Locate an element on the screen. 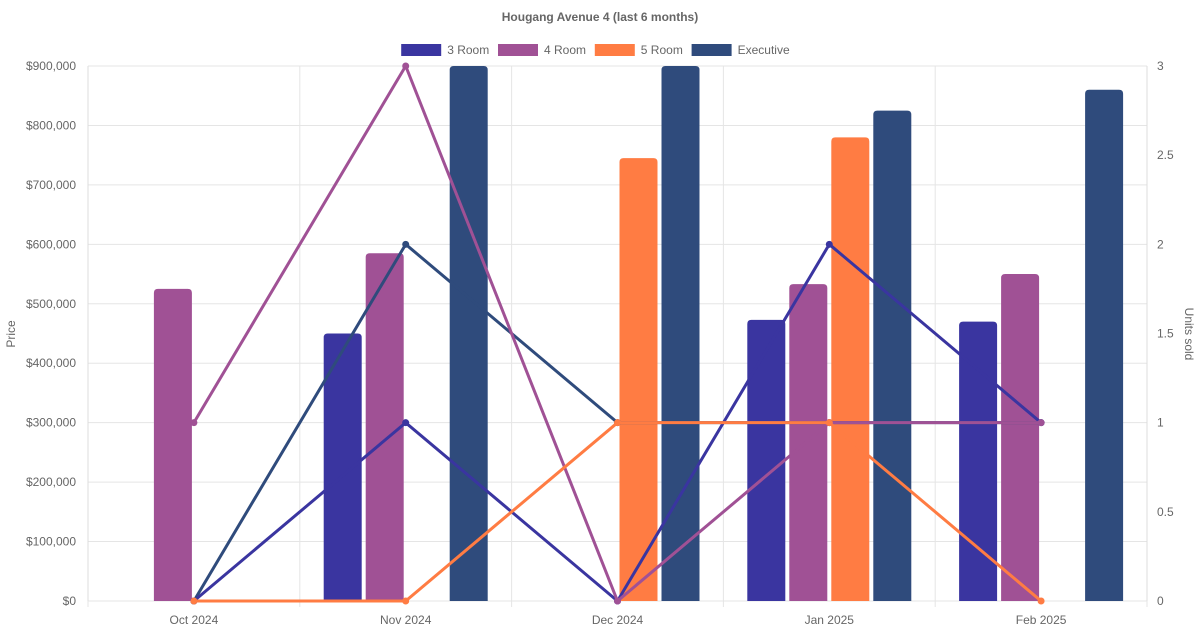  y2-tick-label: 0 is located at coordinates (1160, 601).